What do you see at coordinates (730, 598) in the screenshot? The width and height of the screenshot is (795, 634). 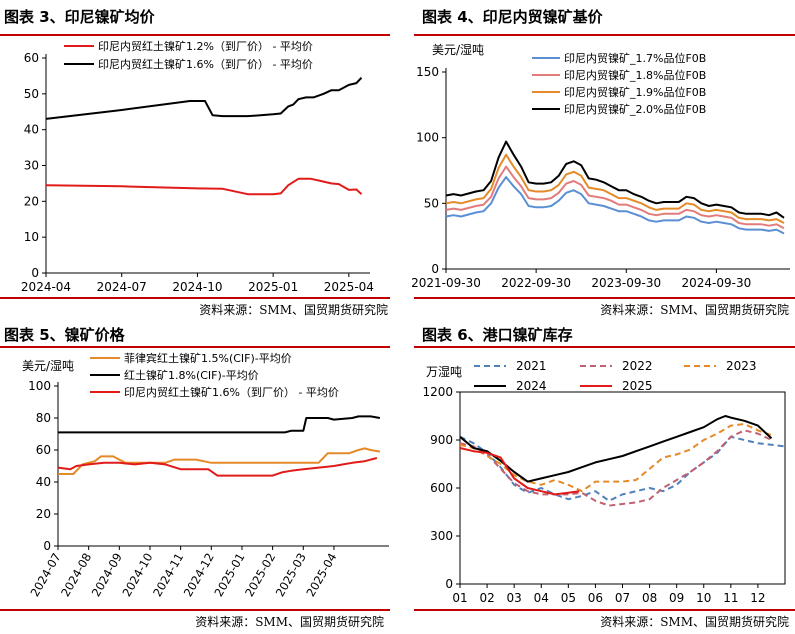 I see `x-tick-label: 11` at bounding box center [730, 598].